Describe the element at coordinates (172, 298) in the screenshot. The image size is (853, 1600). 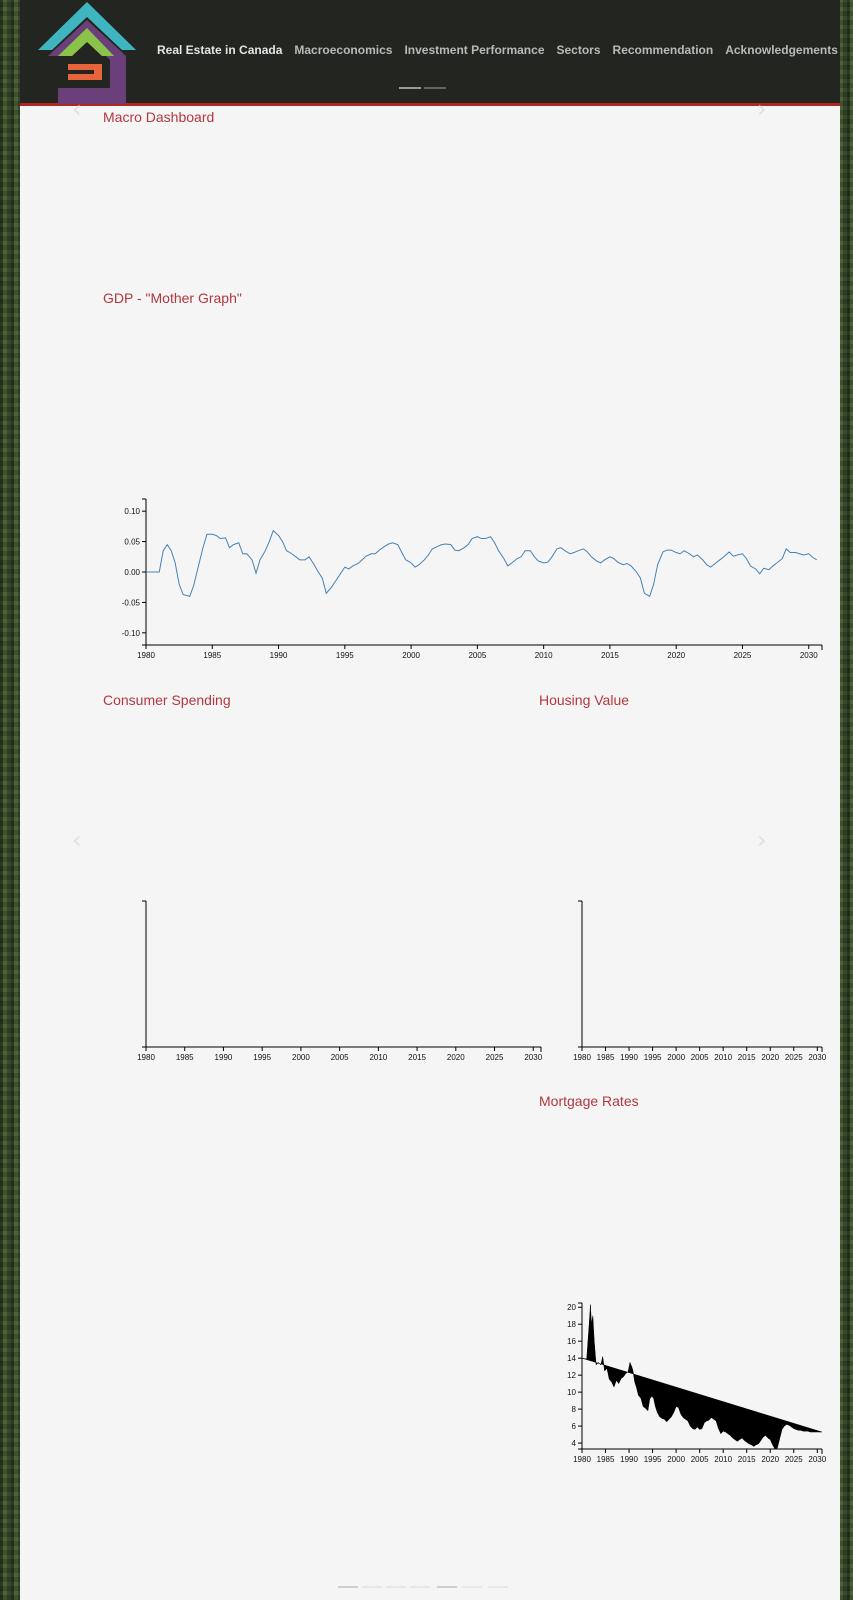
I see `gdp-title: GDP - "Mother Graph"` at that location.